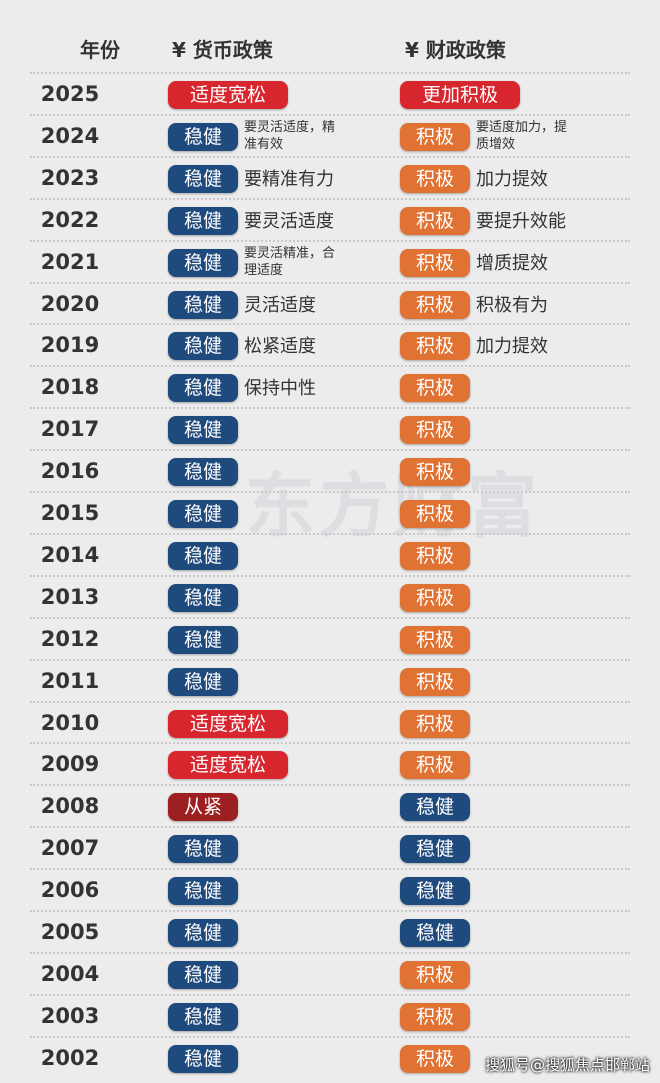 The height and width of the screenshot is (1083, 660). I want to click on table-row: 2023 稳健 要精准有力 积极 加力提效, so click(330, 177).